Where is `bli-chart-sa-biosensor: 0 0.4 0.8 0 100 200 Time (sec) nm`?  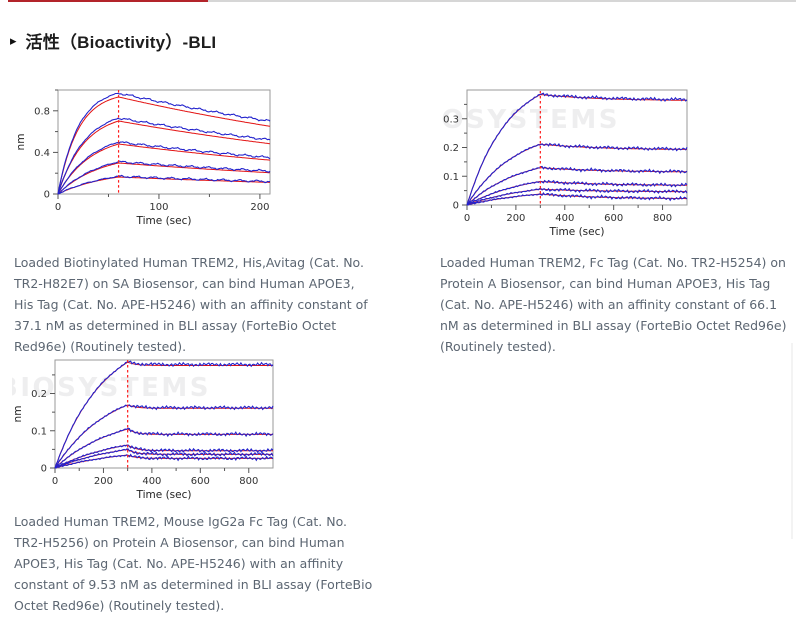 bli-chart-sa-biosensor: 0 0.4 0.8 0 100 200 Time (sec) nm is located at coordinates (143, 158).